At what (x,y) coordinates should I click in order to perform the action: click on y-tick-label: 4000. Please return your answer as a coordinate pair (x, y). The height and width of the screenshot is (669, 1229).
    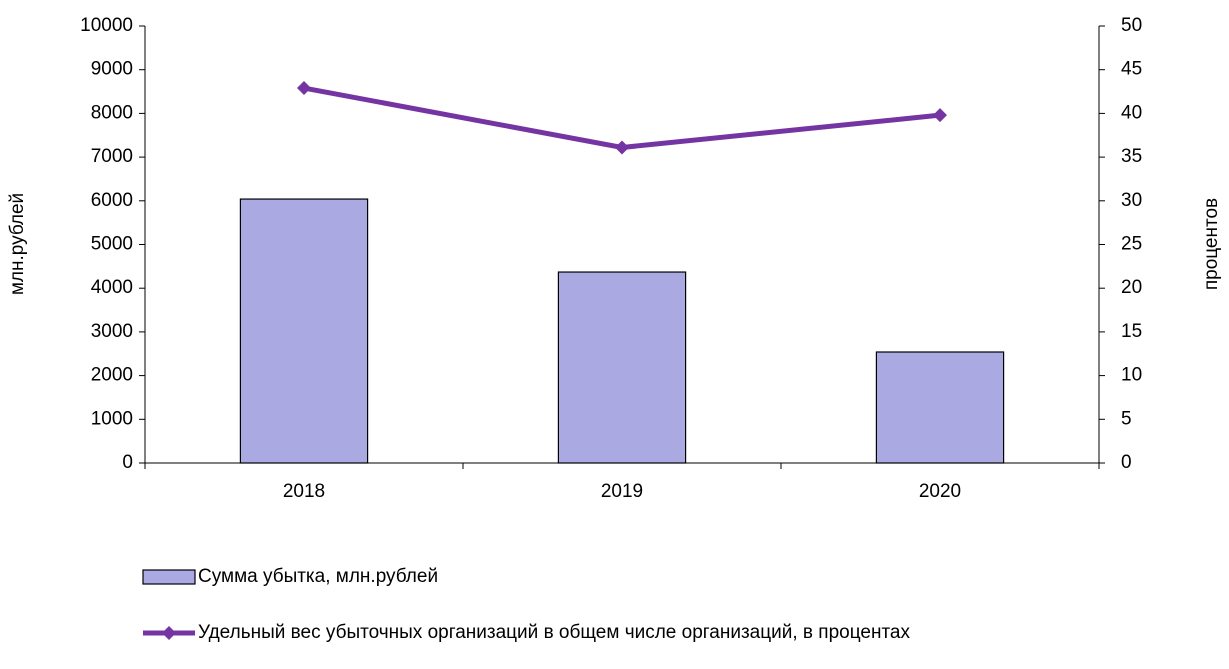
    Looking at the image, I should click on (112, 287).